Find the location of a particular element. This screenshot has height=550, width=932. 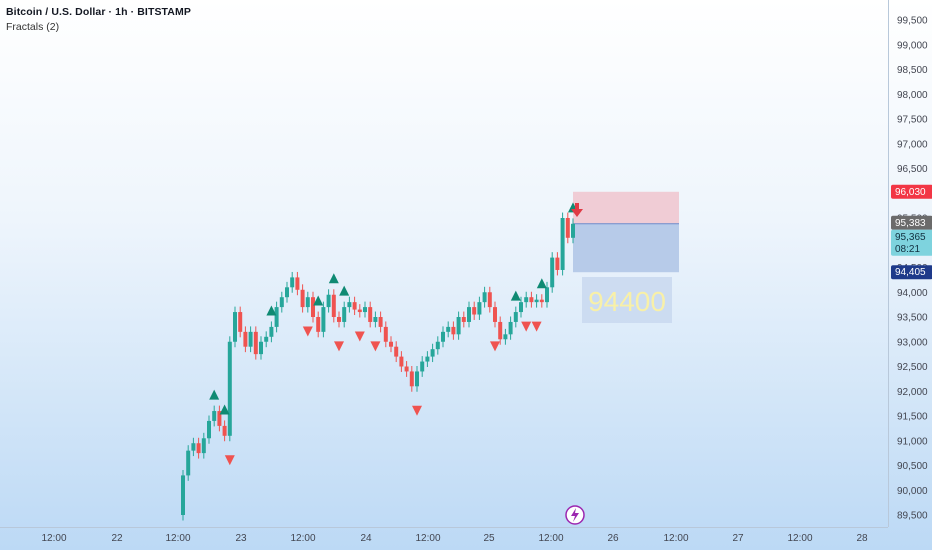

stop-price-tag is located at coordinates (911, 191).